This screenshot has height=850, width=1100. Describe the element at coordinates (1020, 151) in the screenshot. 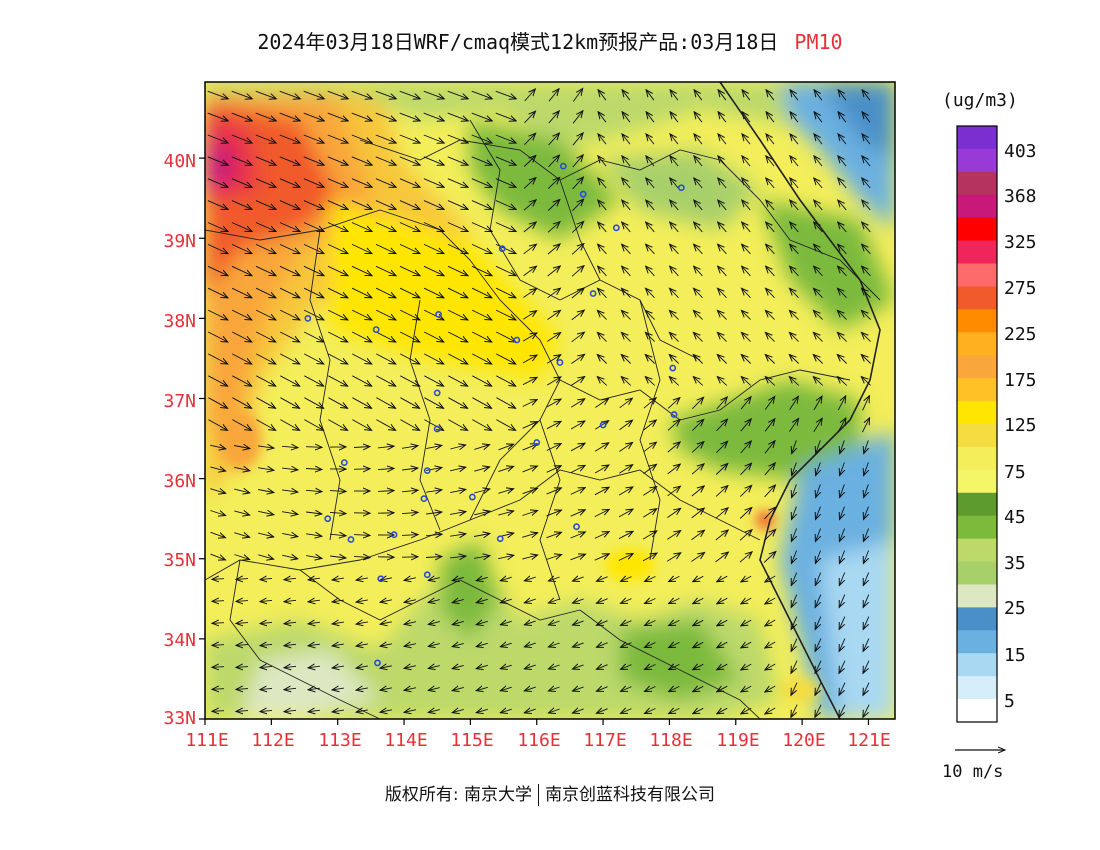

I see `colorbar-label: 403` at that location.